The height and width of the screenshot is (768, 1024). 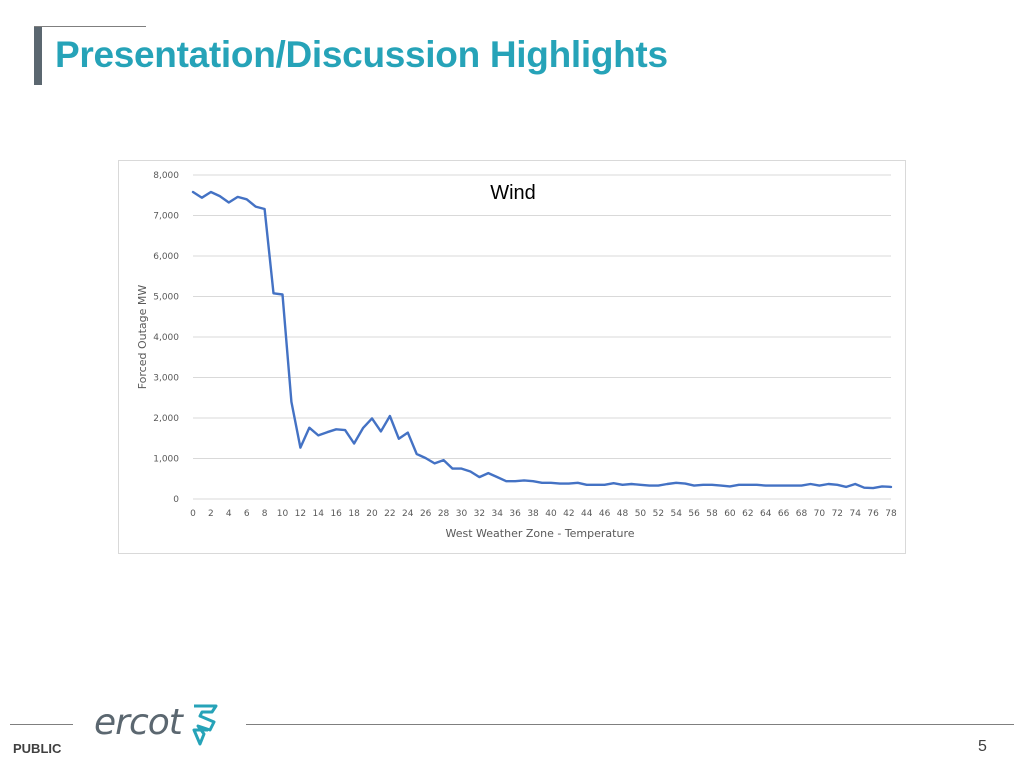 What do you see at coordinates (354, 514) in the screenshot?
I see `x-tick-label: 18` at bounding box center [354, 514].